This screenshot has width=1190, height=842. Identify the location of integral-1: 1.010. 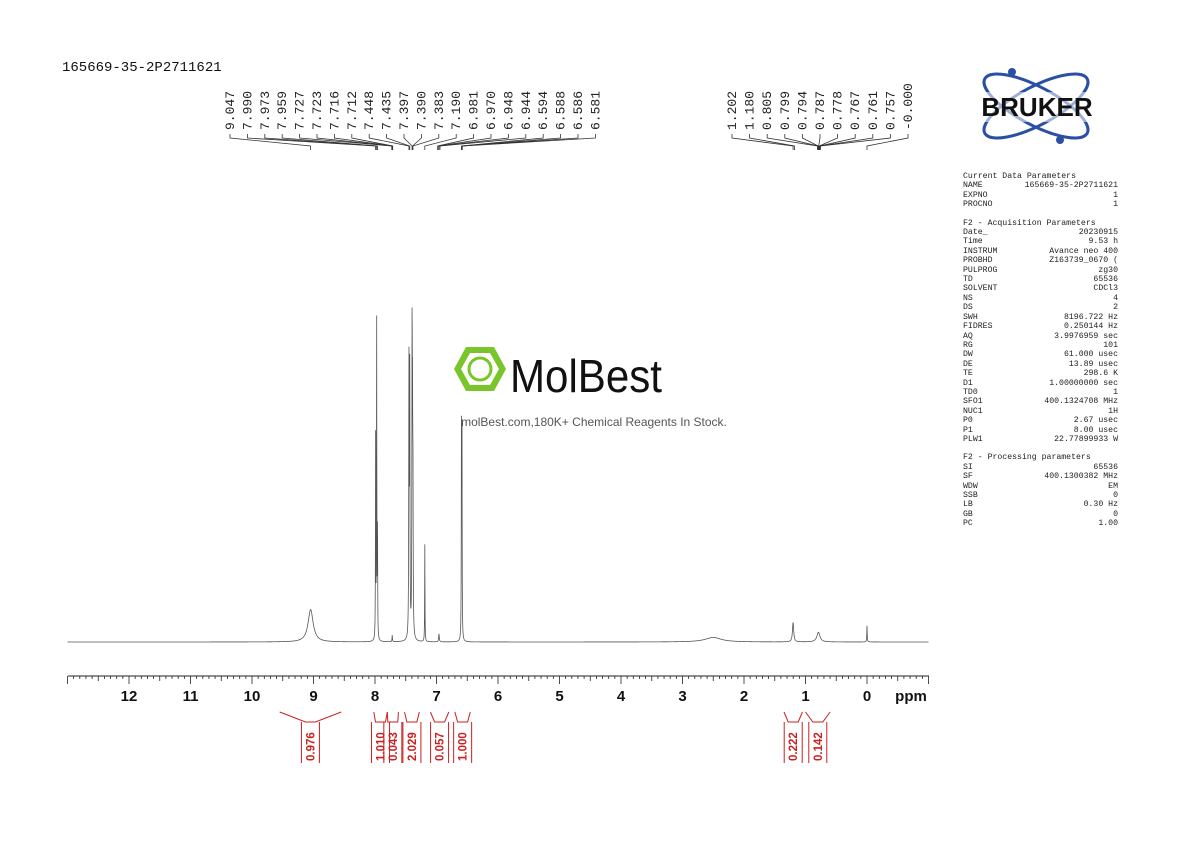
(381, 737).